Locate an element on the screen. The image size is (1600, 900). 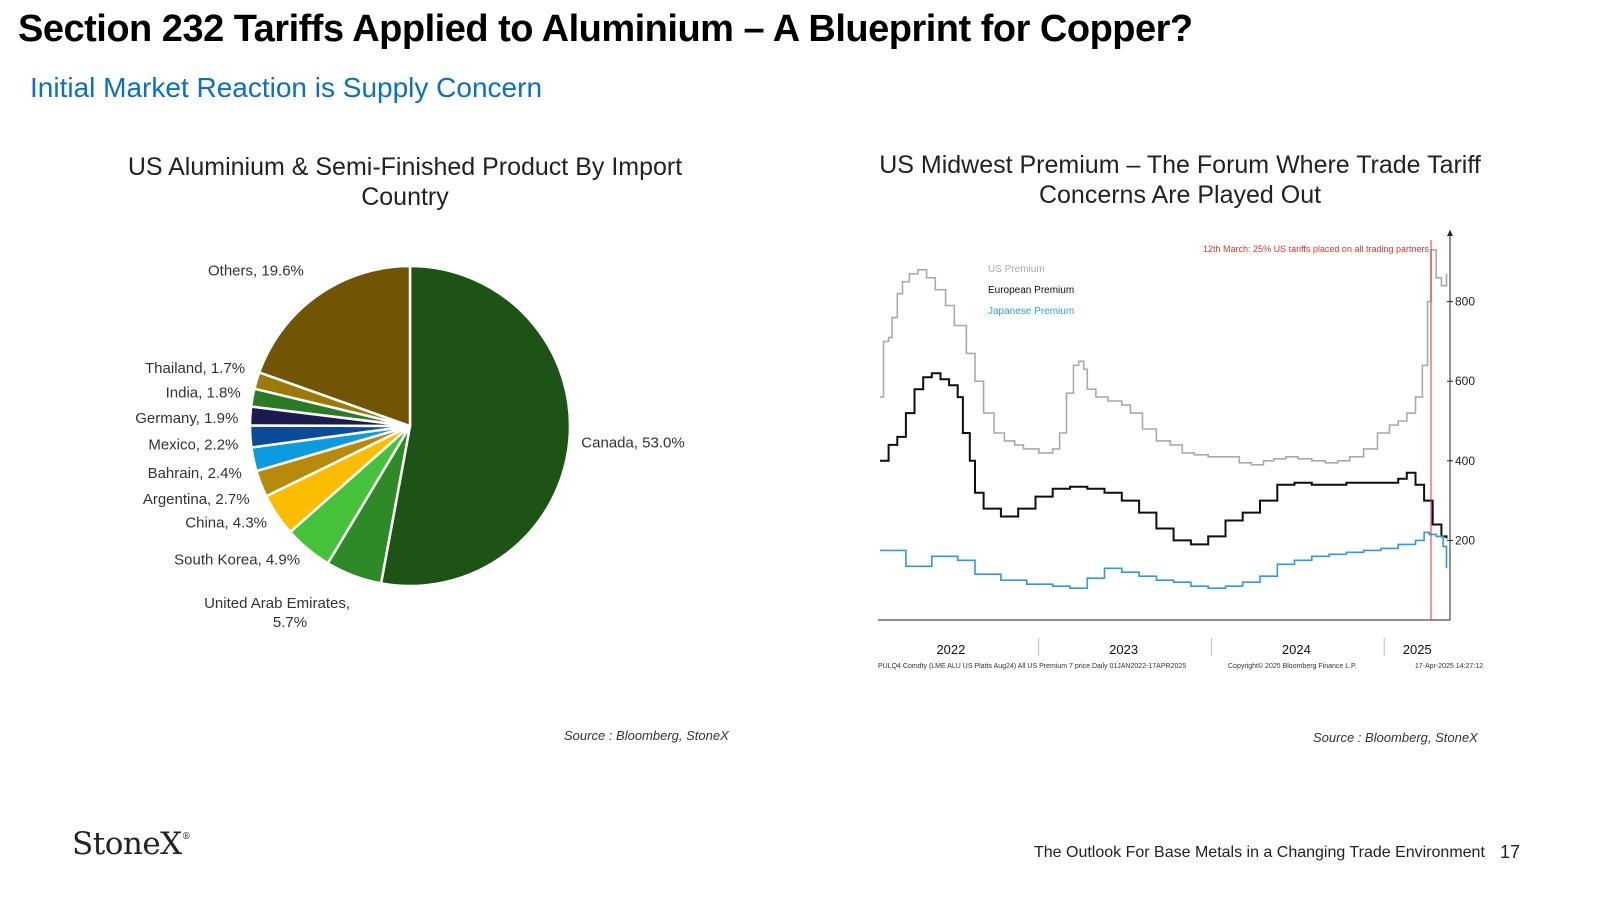
pie-slice-label: India, 1.8% is located at coordinates (203, 392).